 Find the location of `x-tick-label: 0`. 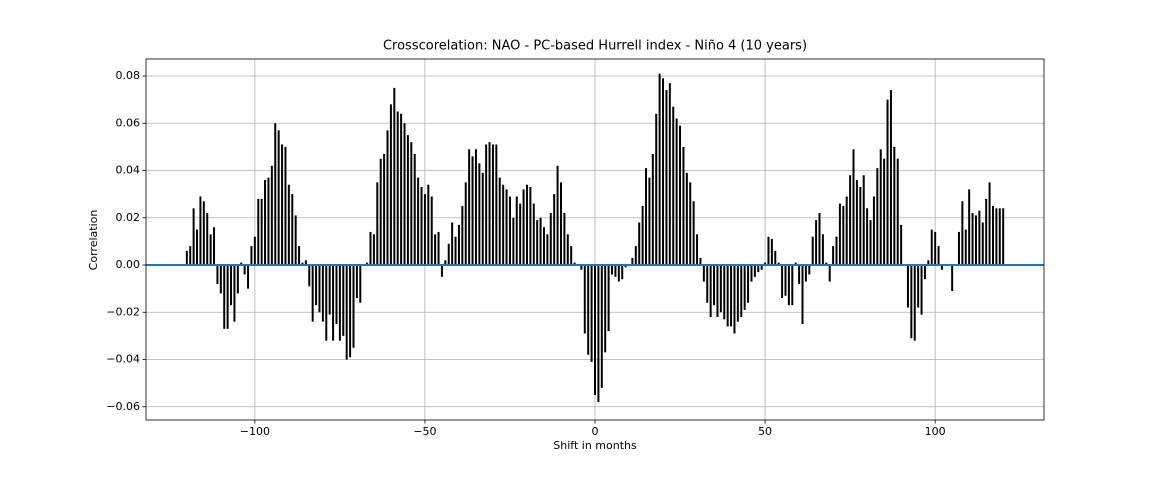

x-tick-label: 0 is located at coordinates (595, 431).